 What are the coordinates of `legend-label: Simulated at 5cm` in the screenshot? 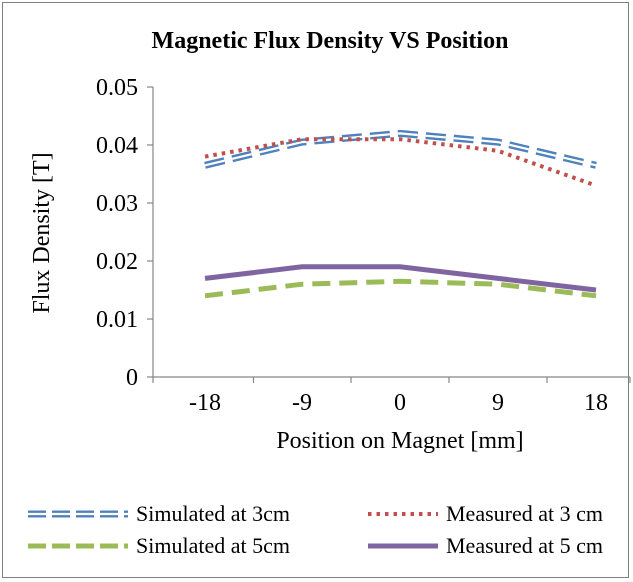 It's located at (213, 545).